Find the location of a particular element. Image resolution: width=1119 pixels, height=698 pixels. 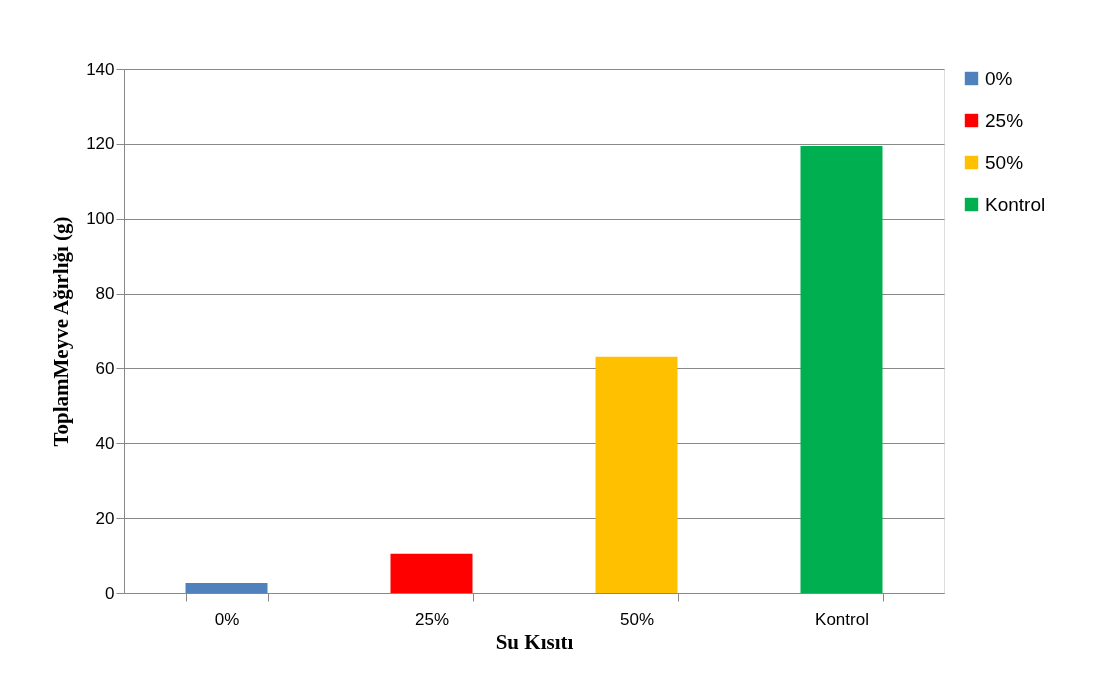

y-tick-label: 100 is located at coordinates (100, 219).